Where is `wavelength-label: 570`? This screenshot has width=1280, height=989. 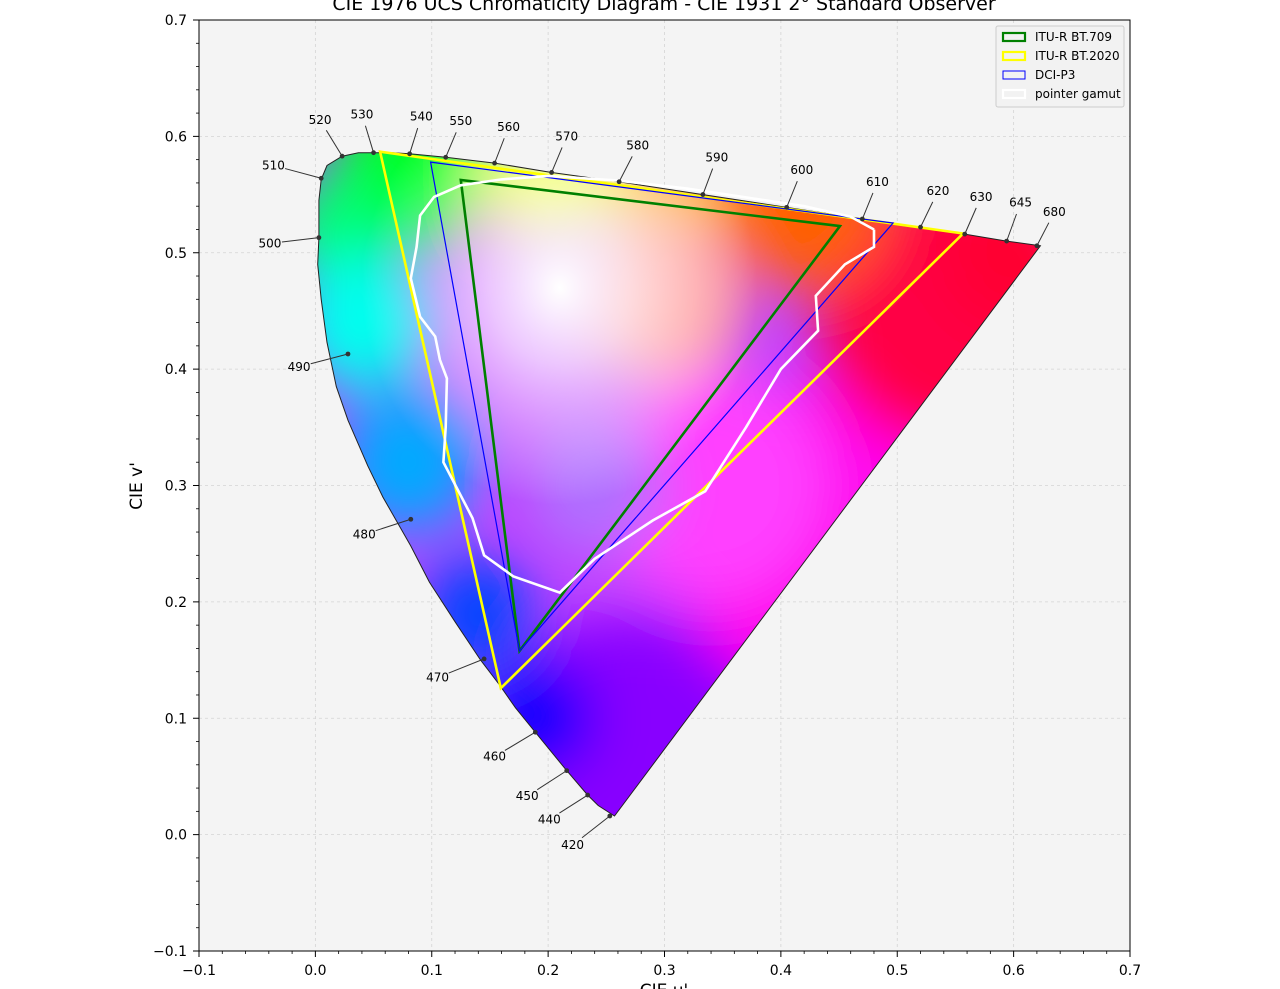
wavelength-label: 570 is located at coordinates (566, 136).